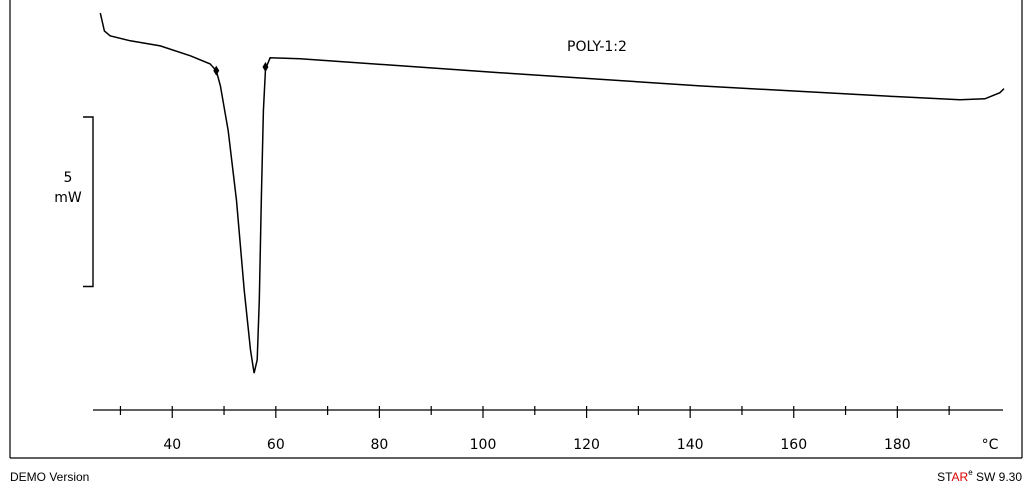 This screenshot has height=490, width=1027. What do you see at coordinates (49, 477) in the screenshot?
I see `footer-left: DEMO Version` at bounding box center [49, 477].